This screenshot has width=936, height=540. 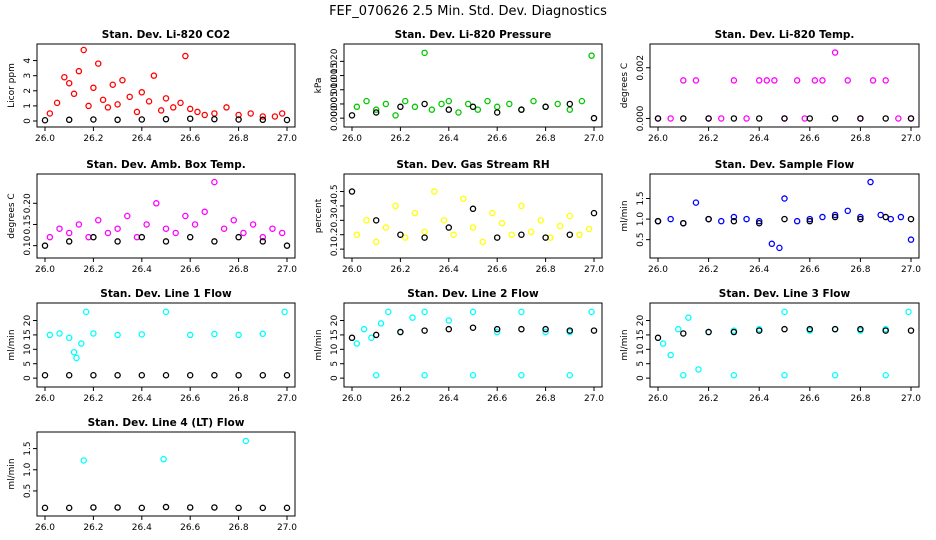 What do you see at coordinates (28, 106) in the screenshot?
I see `y-tick-label: 1` at bounding box center [28, 106].